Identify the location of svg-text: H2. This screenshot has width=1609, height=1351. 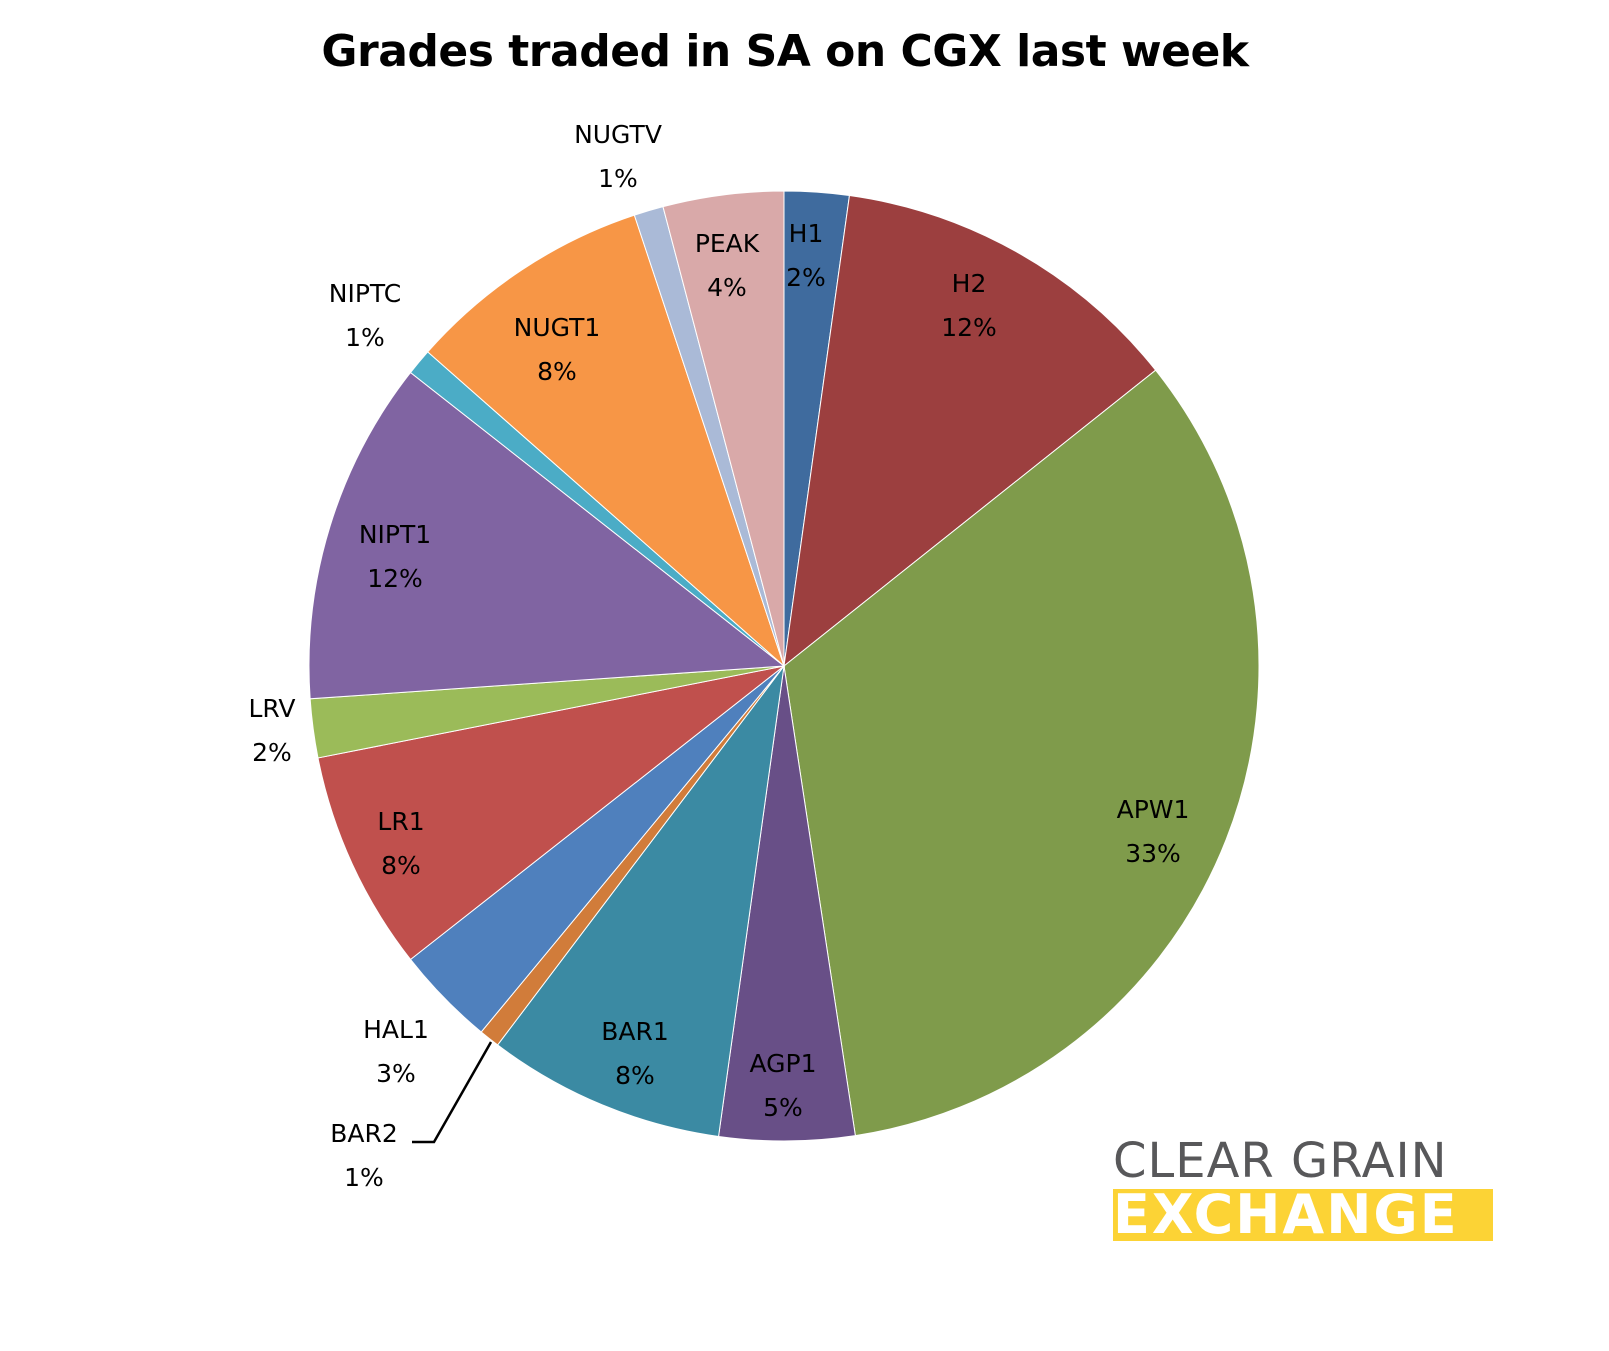
(969, 283).